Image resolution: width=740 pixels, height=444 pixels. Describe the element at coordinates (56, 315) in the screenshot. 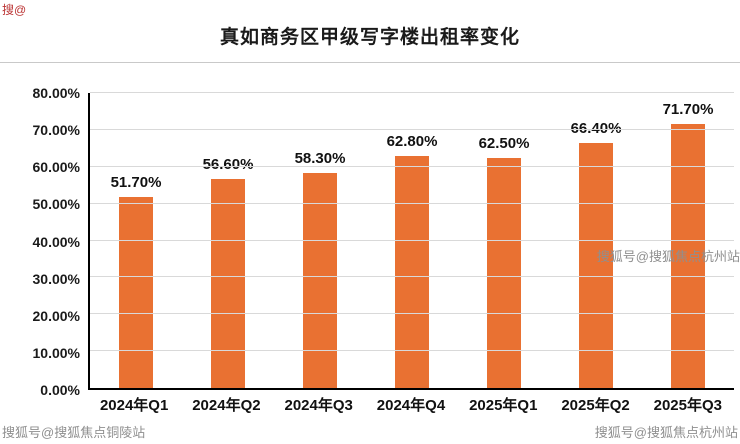

I see `y-tick-label: 20.00%` at that location.